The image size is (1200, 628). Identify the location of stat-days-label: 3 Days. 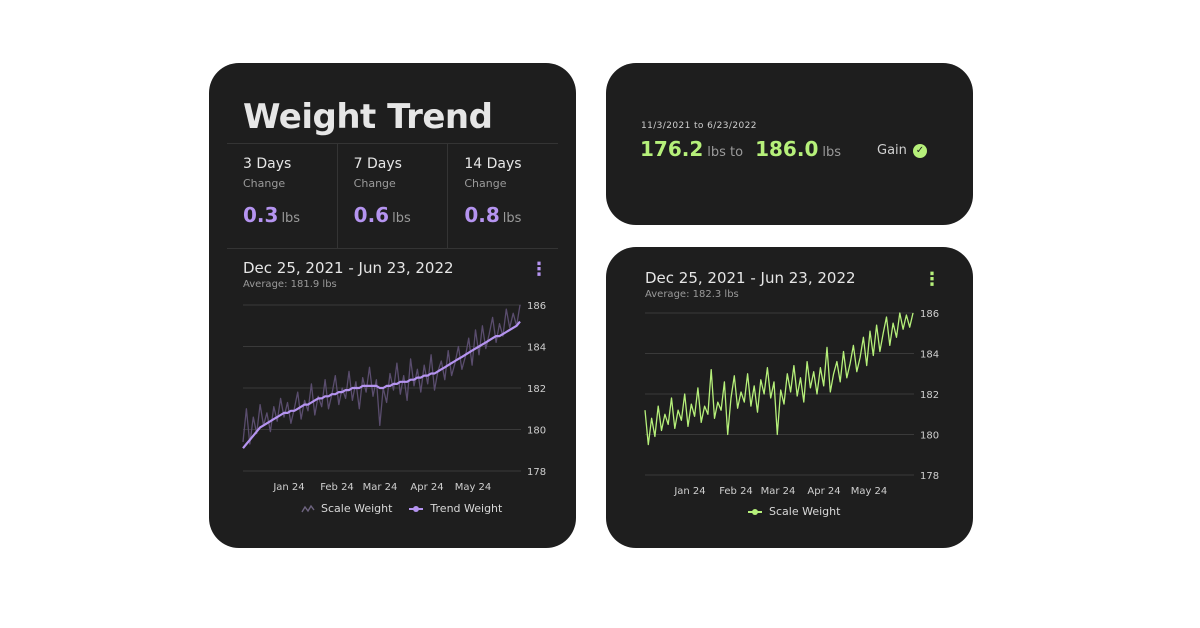
(267, 164).